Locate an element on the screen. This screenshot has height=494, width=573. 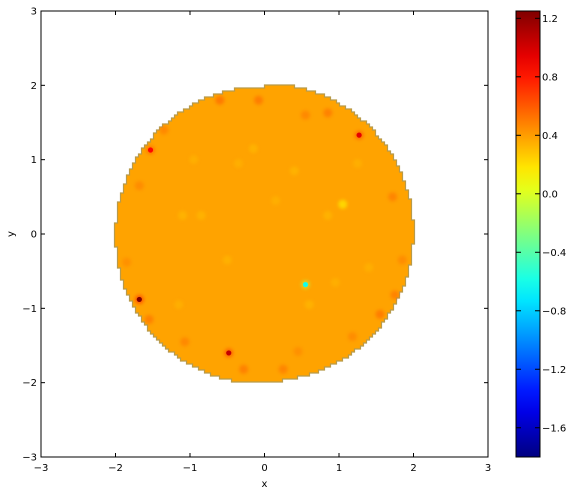
y-tick-label: −2 is located at coordinates (29, 383).